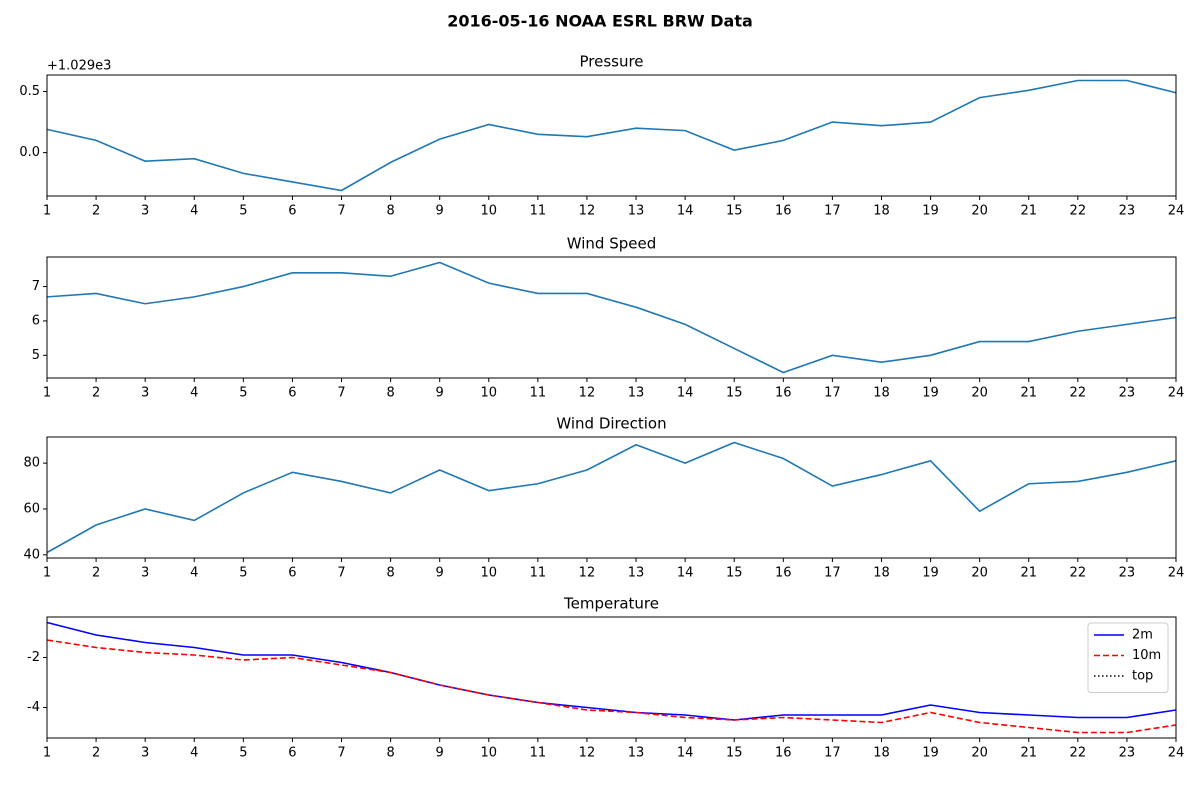 Image resolution: width=1200 pixels, height=800 pixels. Describe the element at coordinates (611, 424) in the screenshot. I see `subplot-title: Wind Direction` at that location.